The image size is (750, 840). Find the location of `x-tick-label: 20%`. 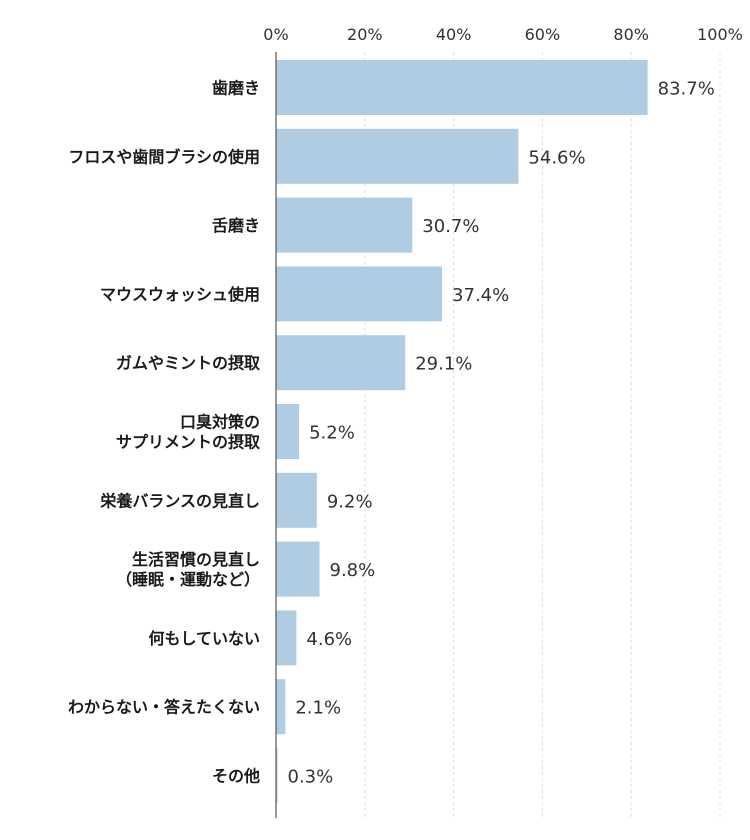

x-tick-label: 20% is located at coordinates (365, 34).